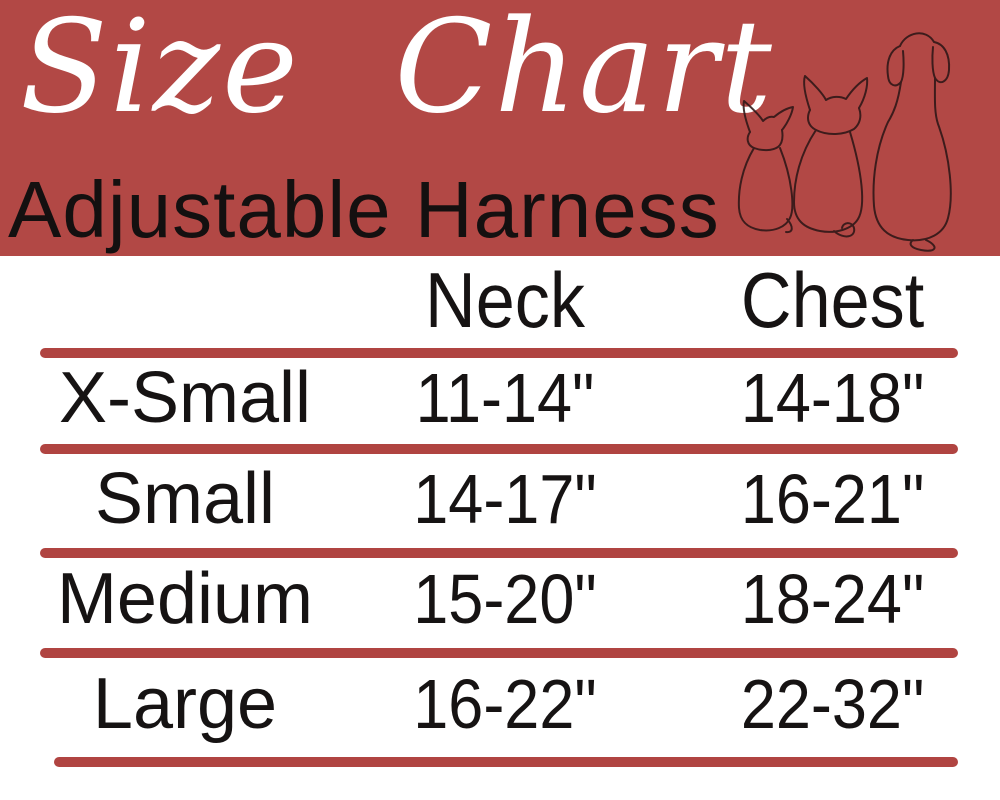 The height and width of the screenshot is (800, 1000). What do you see at coordinates (397, 71) in the screenshot?
I see `page-title: Size Chart` at bounding box center [397, 71].